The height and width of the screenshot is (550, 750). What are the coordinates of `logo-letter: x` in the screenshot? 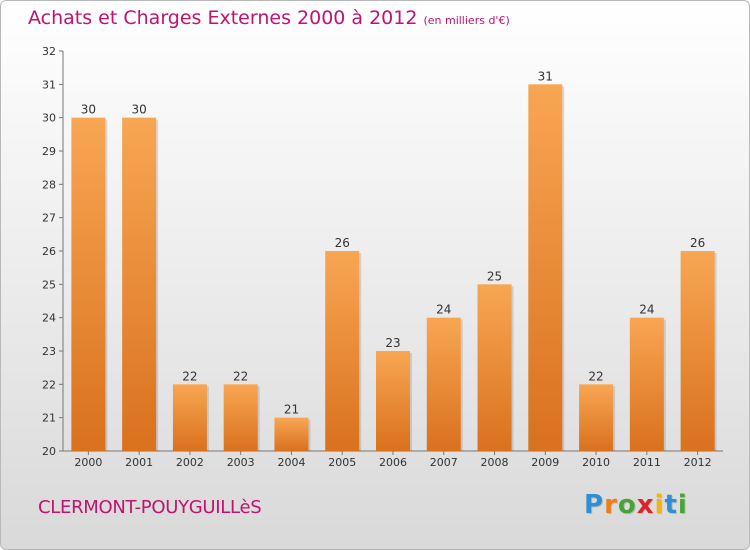 It's located at (645, 505).